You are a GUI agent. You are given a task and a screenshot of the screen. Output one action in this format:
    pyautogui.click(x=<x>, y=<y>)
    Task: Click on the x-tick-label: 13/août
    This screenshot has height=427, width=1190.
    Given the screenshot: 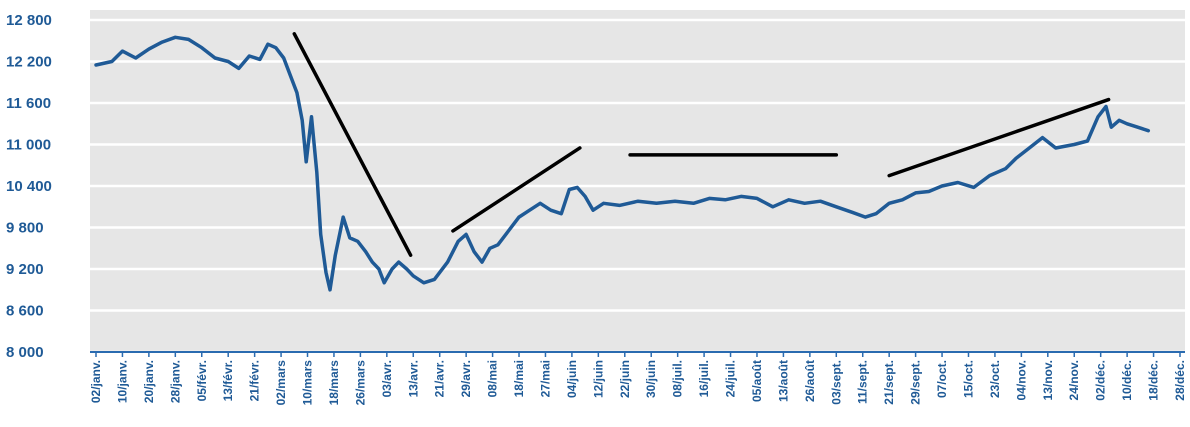 What is the action you would take?
    pyautogui.click(x=783, y=381)
    